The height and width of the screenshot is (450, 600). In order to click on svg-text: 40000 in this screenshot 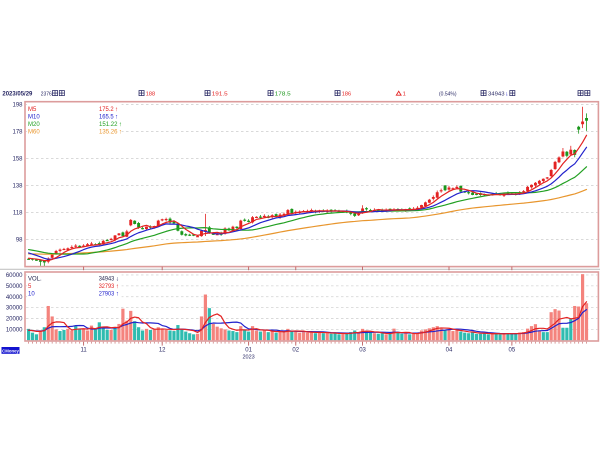, I will do `click(14, 298)`.